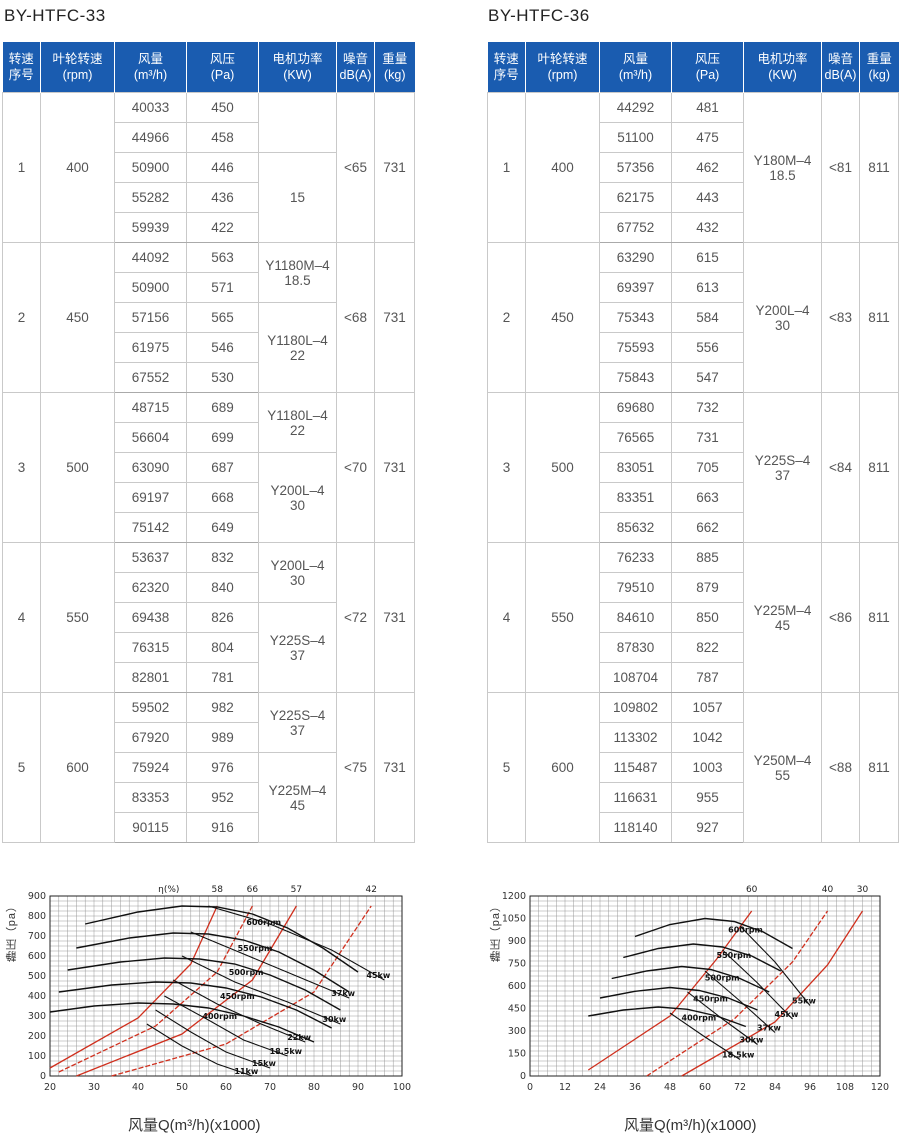 Image resolution: width=900 pixels, height=1143 pixels. I want to click on header-line: (kg), so click(879, 75).